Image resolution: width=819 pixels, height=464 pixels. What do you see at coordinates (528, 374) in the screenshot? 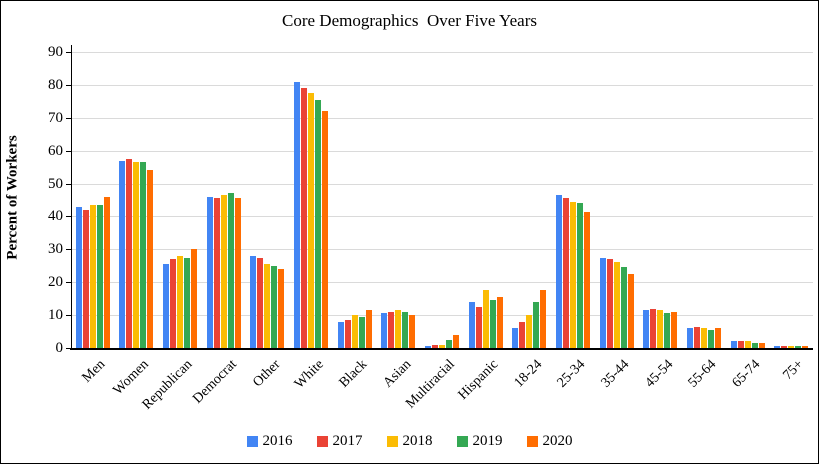
I see `x-tick-label: 18-24` at bounding box center [528, 374].